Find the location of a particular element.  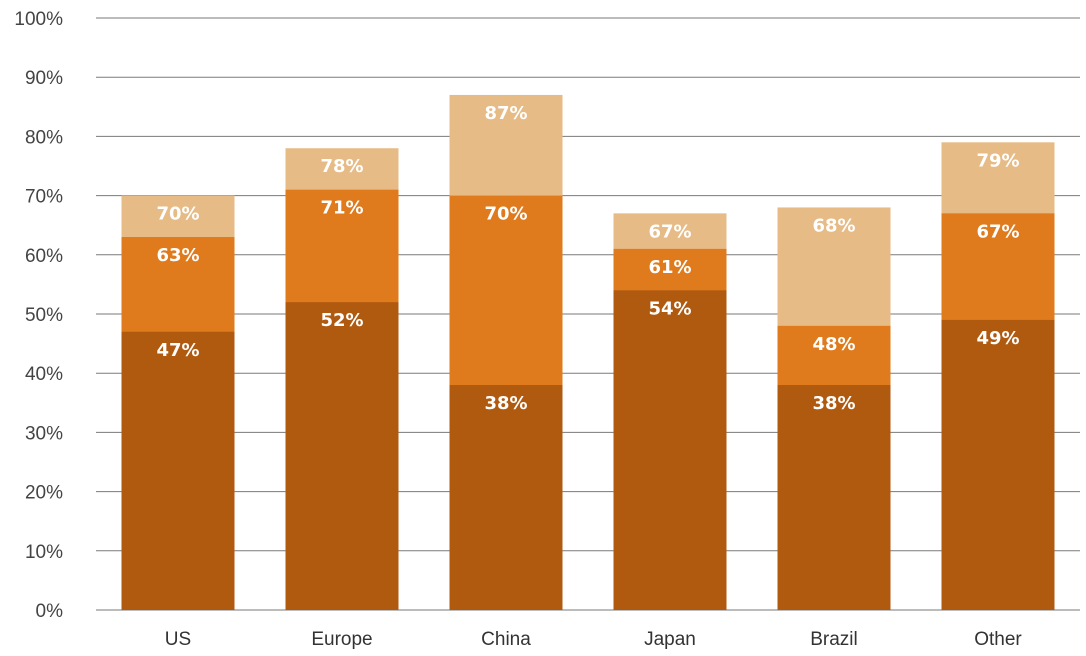

x-category-label: Japan is located at coordinates (670, 639).